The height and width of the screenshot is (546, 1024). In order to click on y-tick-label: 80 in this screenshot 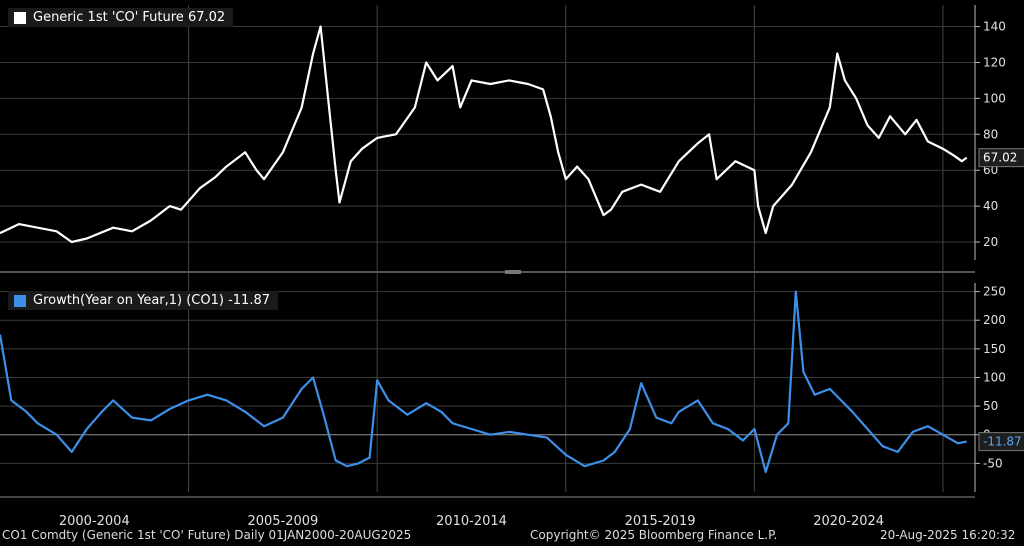, I will do `click(990, 134)`.